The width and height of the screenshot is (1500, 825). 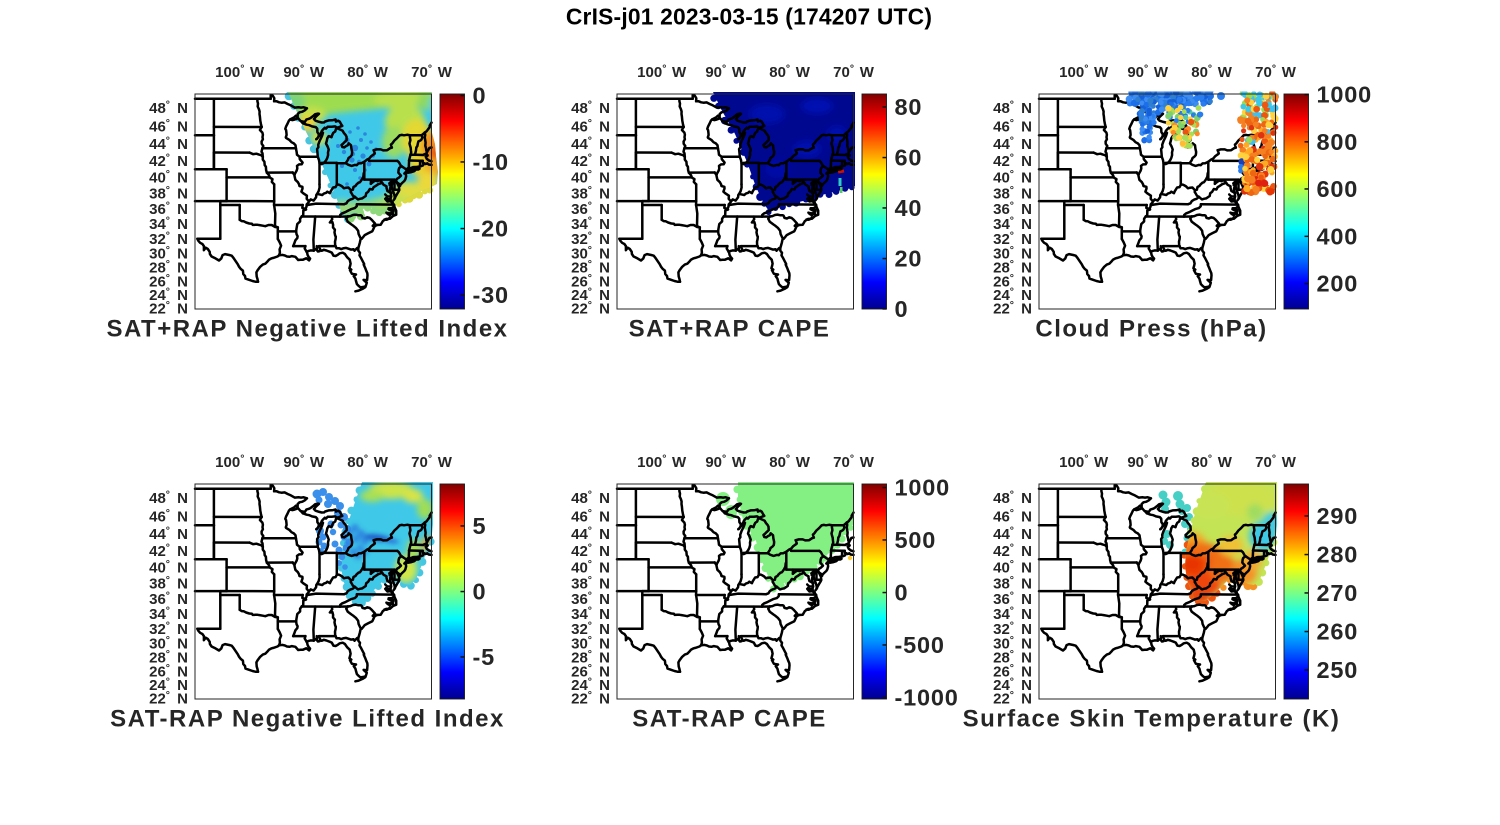 What do you see at coordinates (916, 540) in the screenshot?
I see `svg-text: 500` at bounding box center [916, 540].